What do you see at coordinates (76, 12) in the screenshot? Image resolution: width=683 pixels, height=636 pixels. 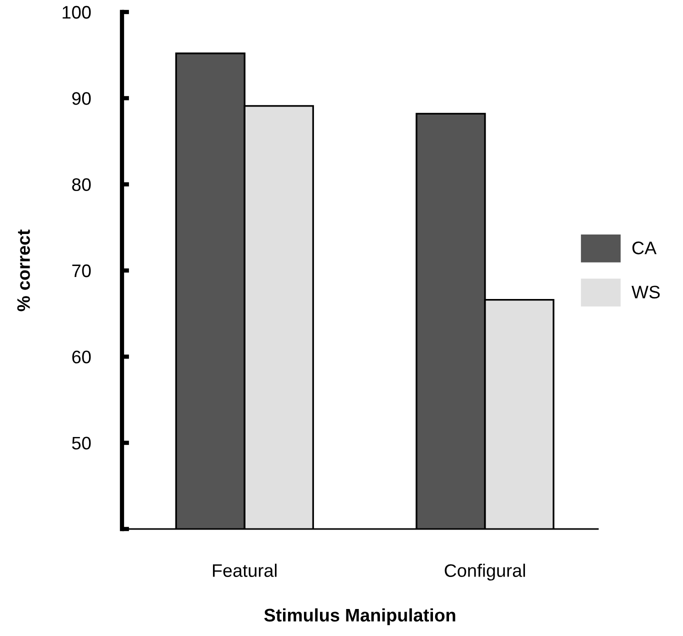 I see `y-tick-label: 100` at bounding box center [76, 12].